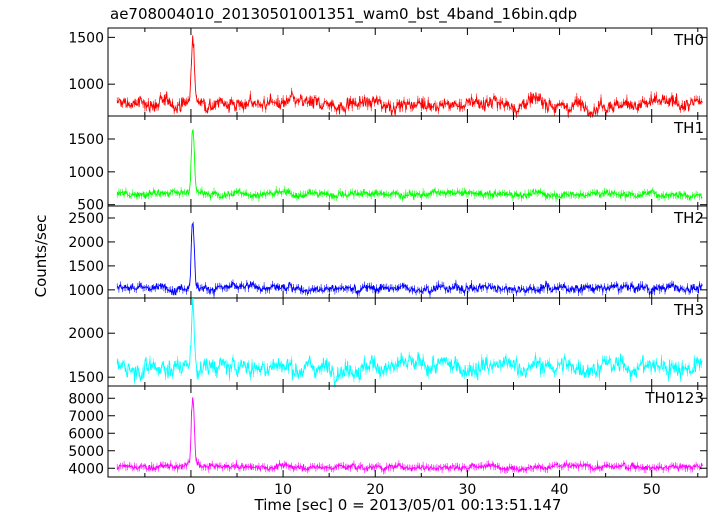 The height and width of the screenshot is (520, 717). Describe the element at coordinates (652, 490) in the screenshot. I see `x-tick-label: 50` at that location.